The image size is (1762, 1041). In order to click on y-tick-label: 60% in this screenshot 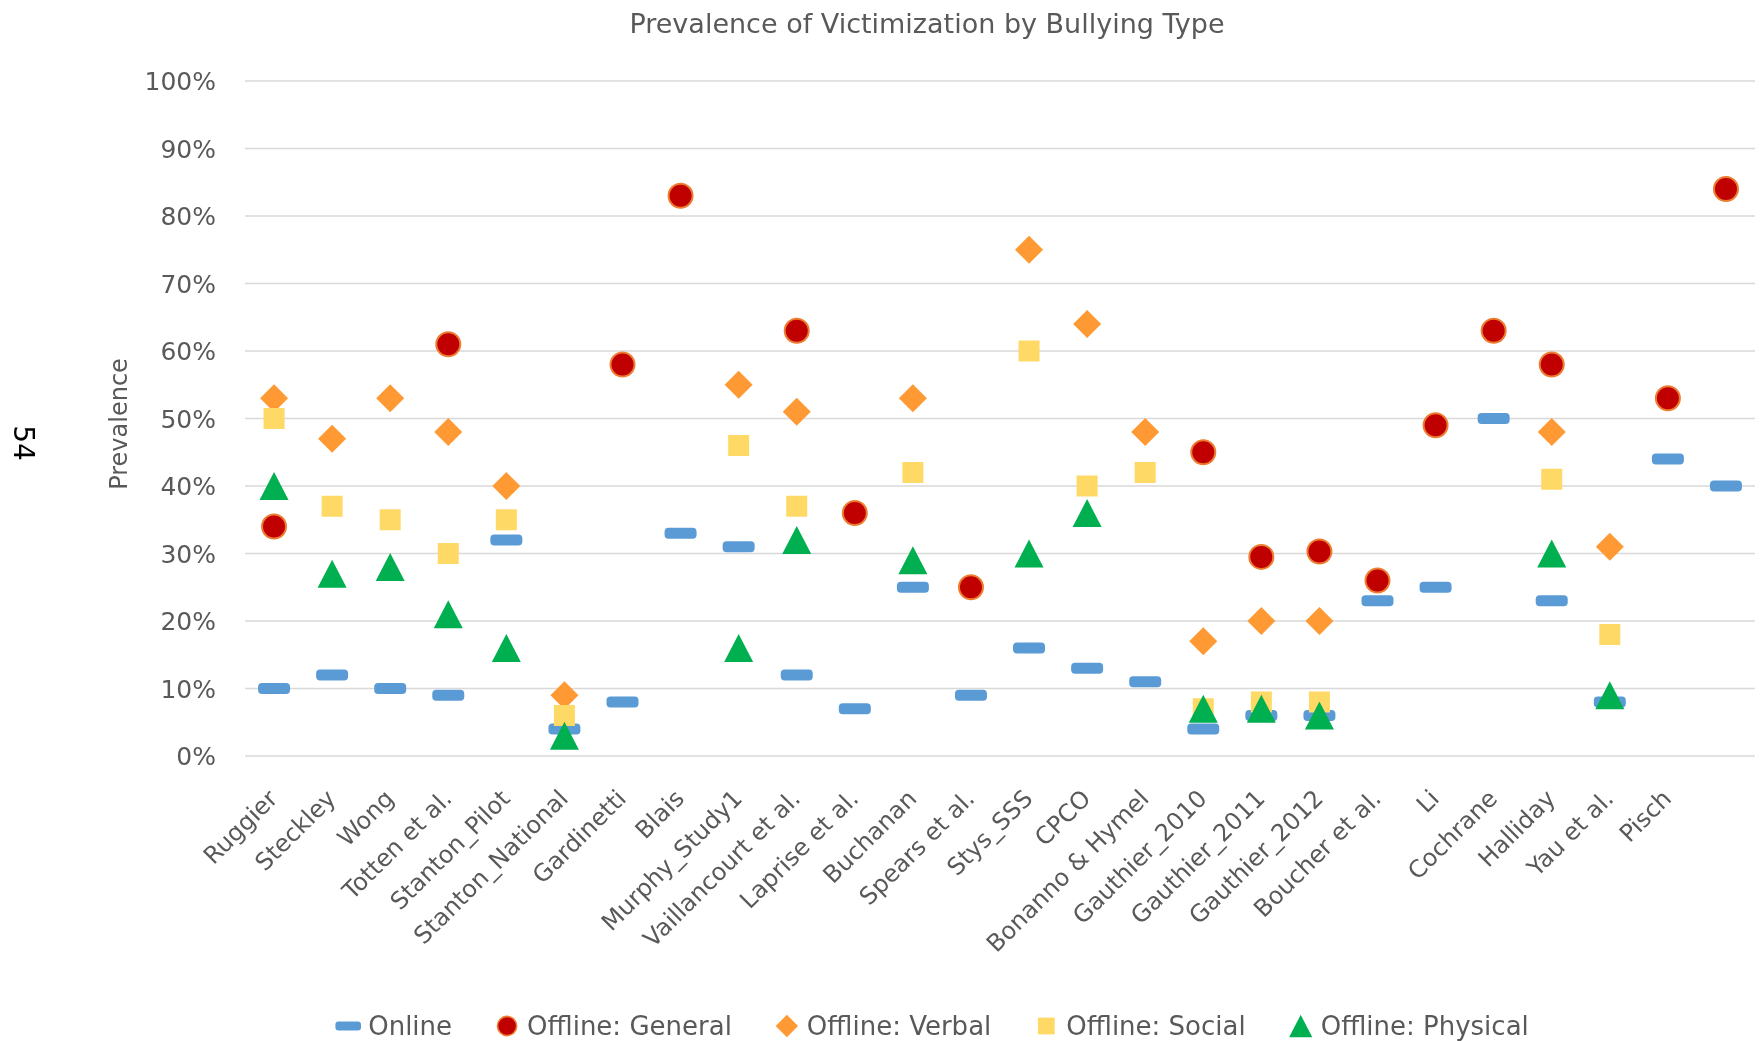, I will do `click(188, 351)`.